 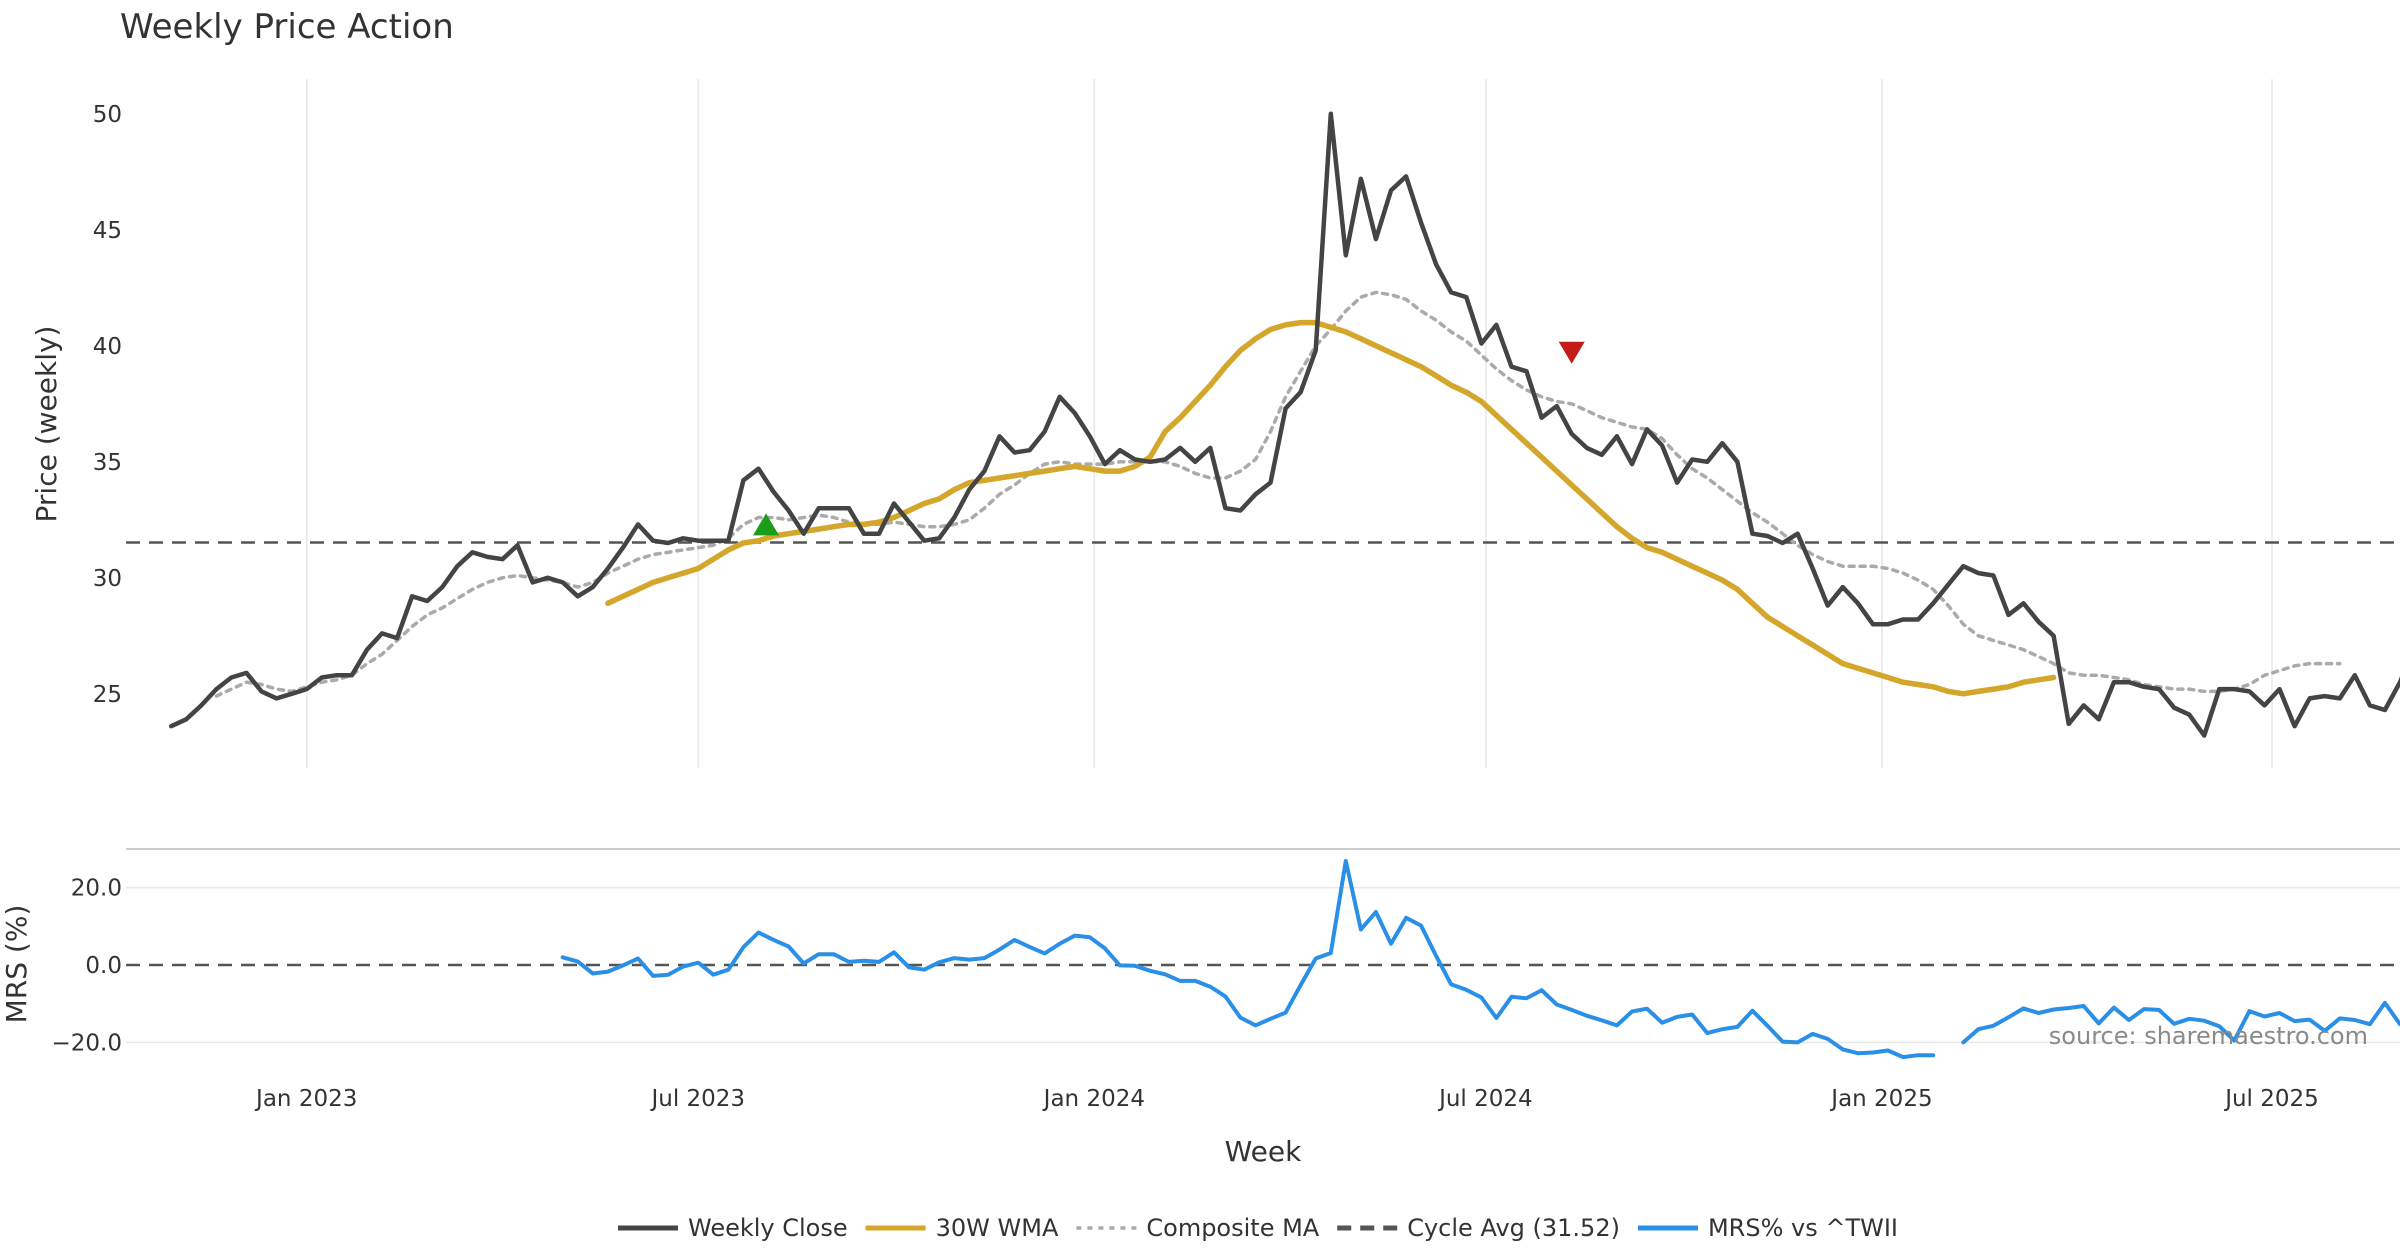 What do you see at coordinates (107, 405) in the screenshot?
I see `price-y-ticks: 25 30 35 40 45 50` at bounding box center [107, 405].